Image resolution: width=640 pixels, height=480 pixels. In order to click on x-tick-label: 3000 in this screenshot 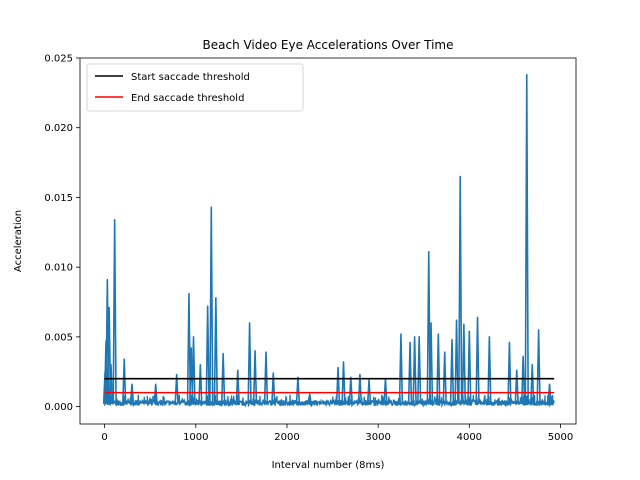, I will do `click(377, 437)`.